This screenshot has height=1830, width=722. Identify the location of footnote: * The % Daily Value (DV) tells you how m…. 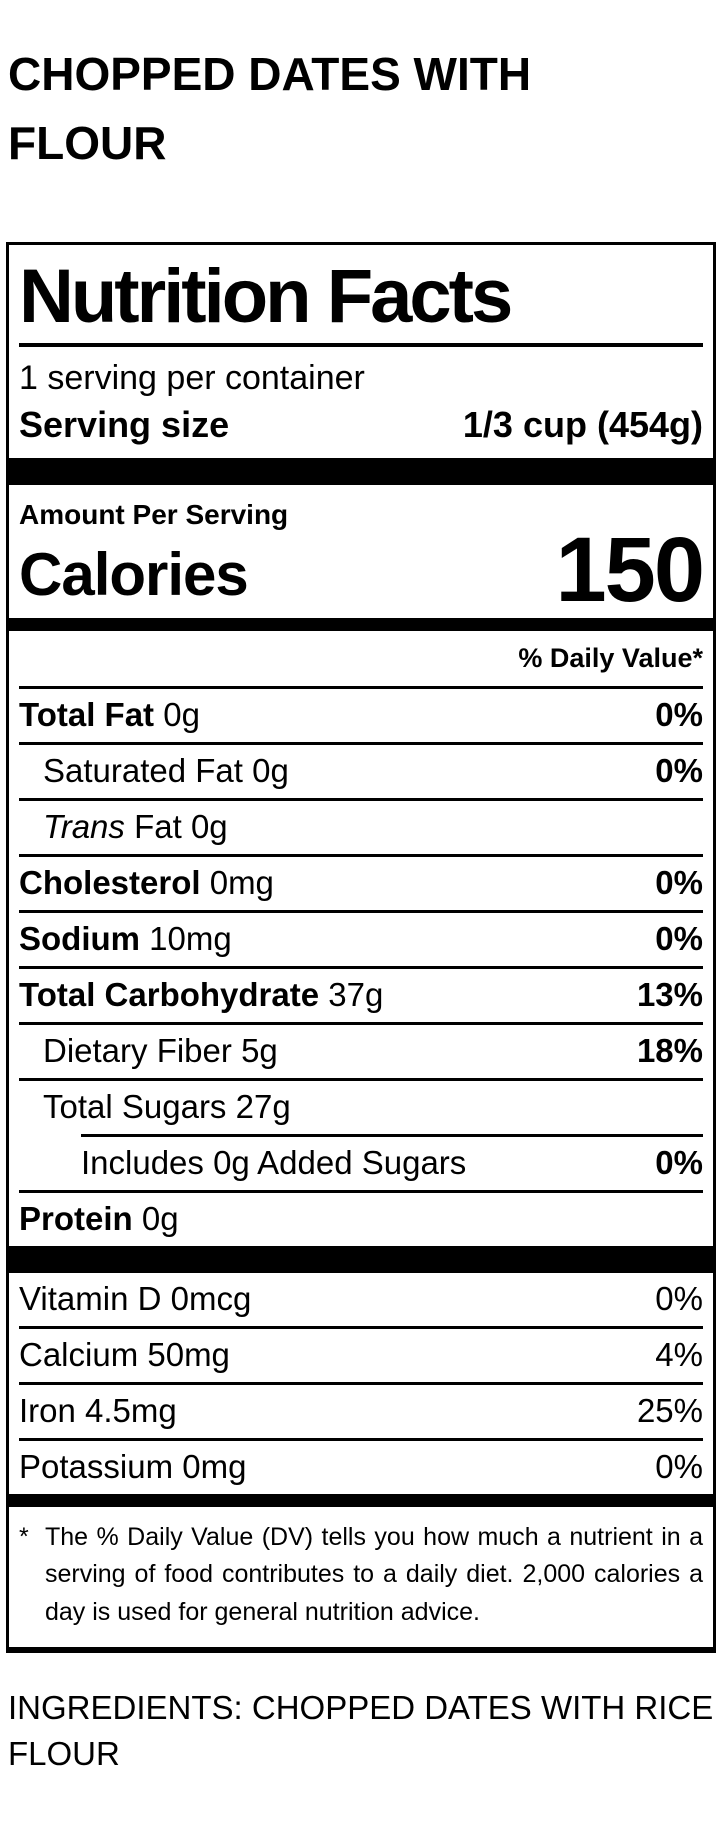
(361, 1577).